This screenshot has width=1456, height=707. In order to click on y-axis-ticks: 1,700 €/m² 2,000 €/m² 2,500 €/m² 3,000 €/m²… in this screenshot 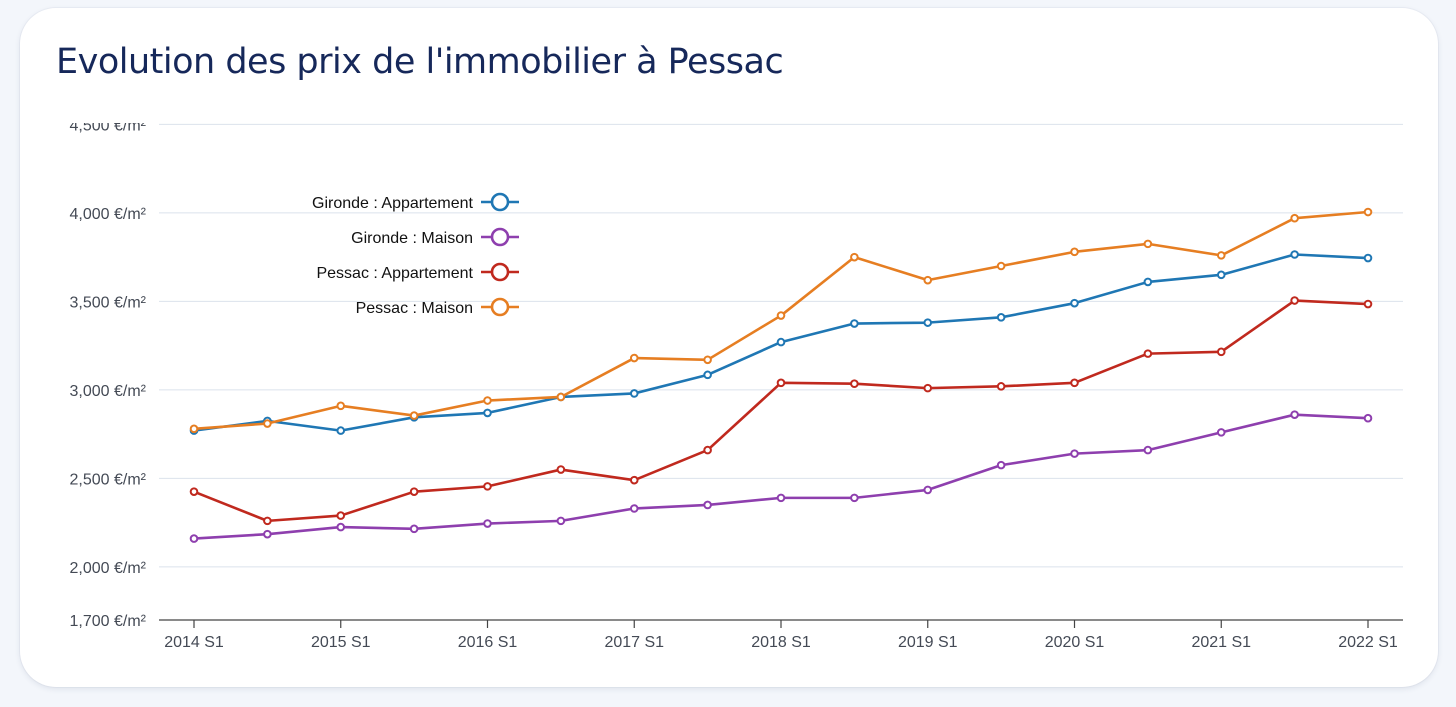, I will do `click(108, 373)`.